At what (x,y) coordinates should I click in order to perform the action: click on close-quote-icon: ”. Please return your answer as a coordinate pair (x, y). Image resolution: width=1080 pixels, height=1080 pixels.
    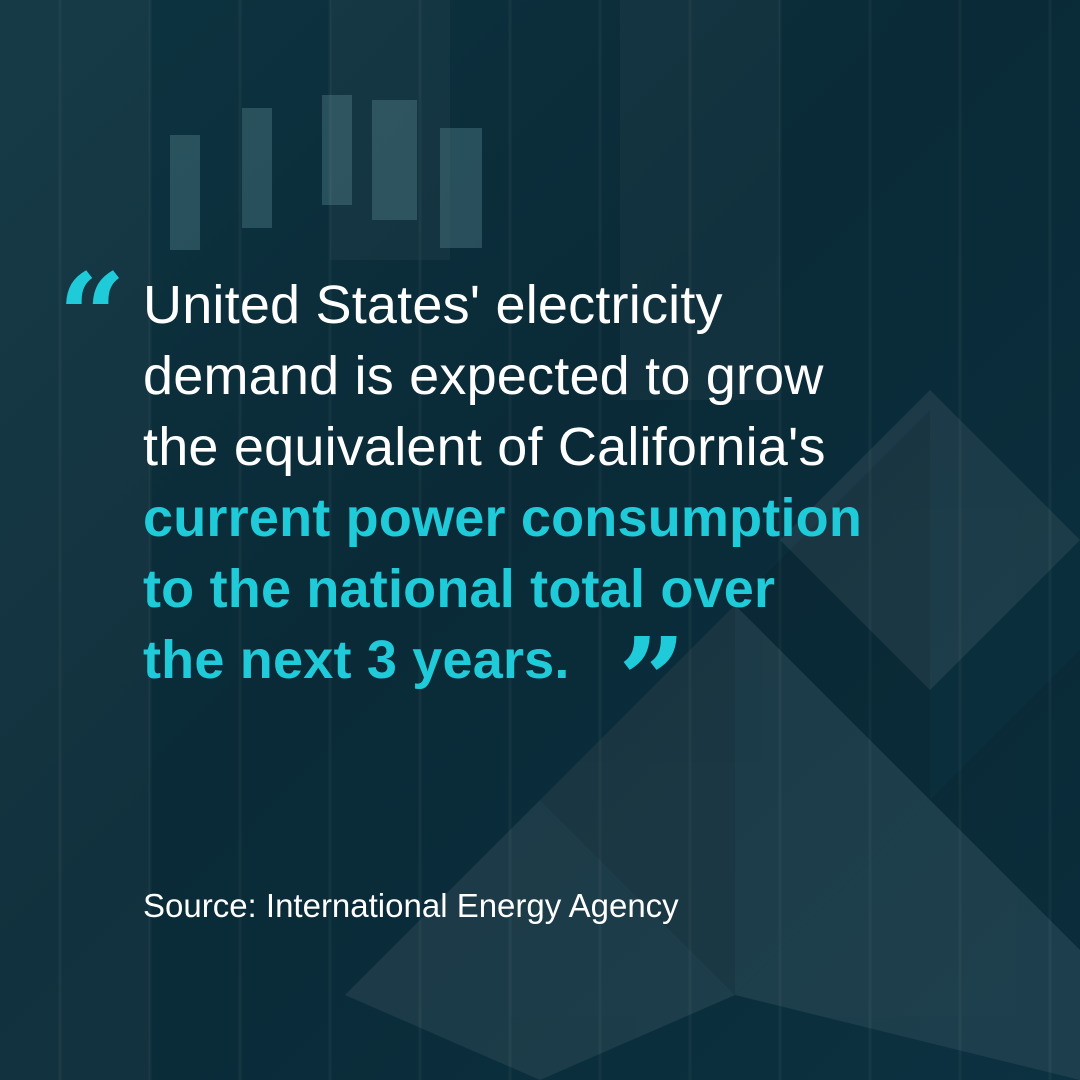
    Looking at the image, I should click on (652, 680).